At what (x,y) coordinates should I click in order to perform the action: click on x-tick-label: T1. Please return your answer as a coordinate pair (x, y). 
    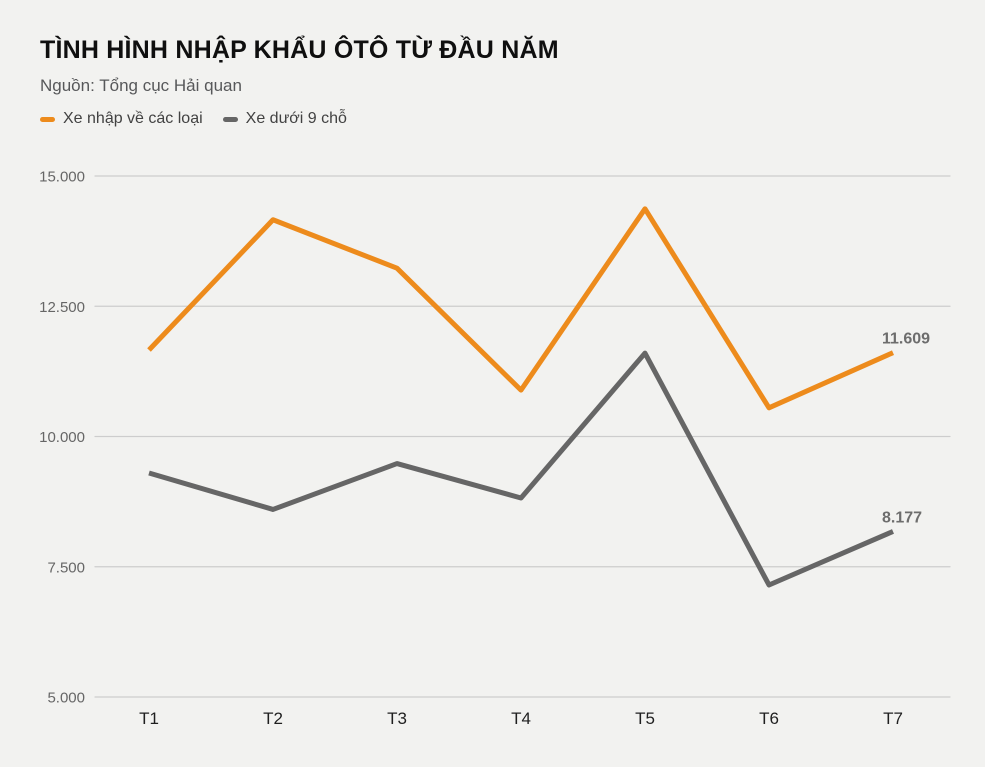
    Looking at the image, I should click on (149, 718).